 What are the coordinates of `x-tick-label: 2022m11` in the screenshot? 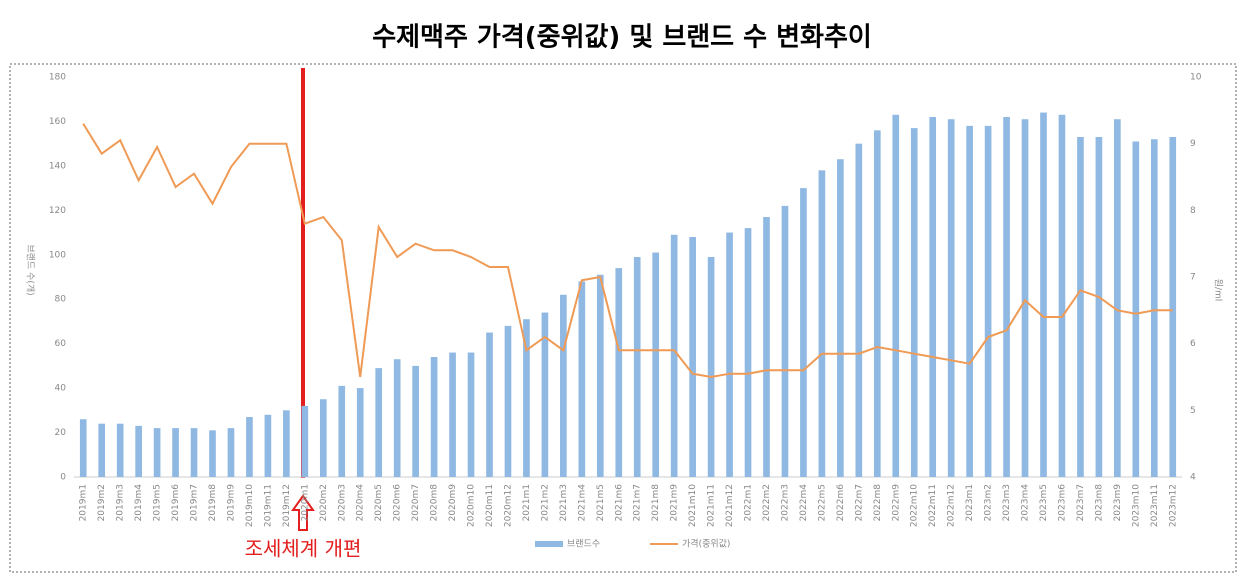 It's located at (933, 505).